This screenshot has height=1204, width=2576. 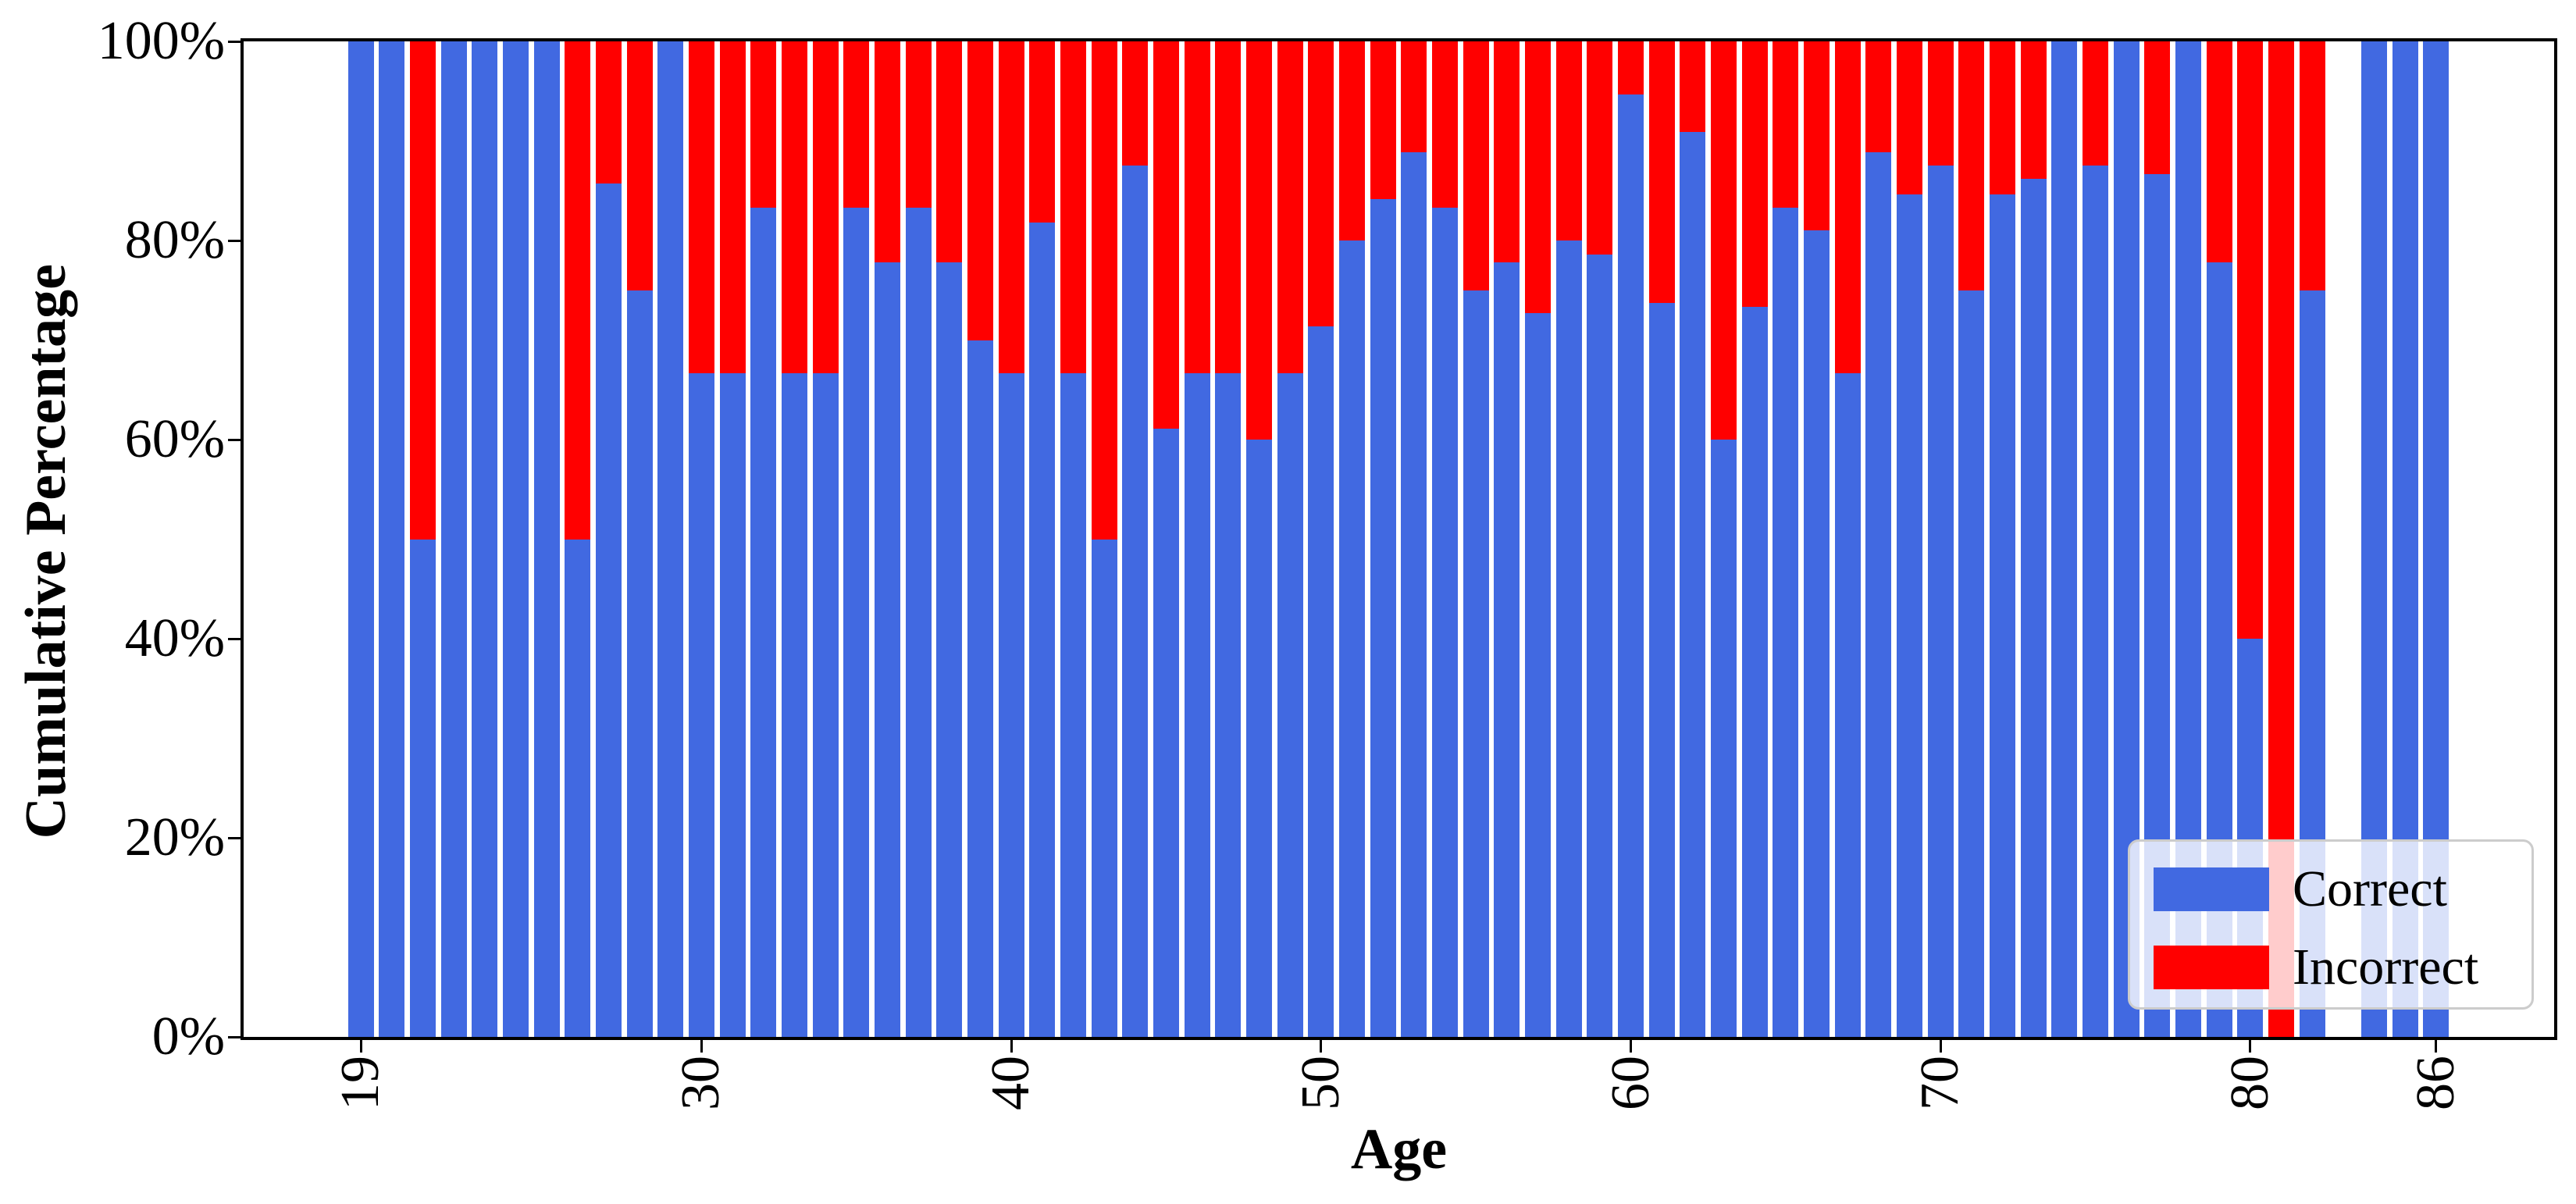 I want to click on x-tick-label: 50, so click(x=1320, y=1083).